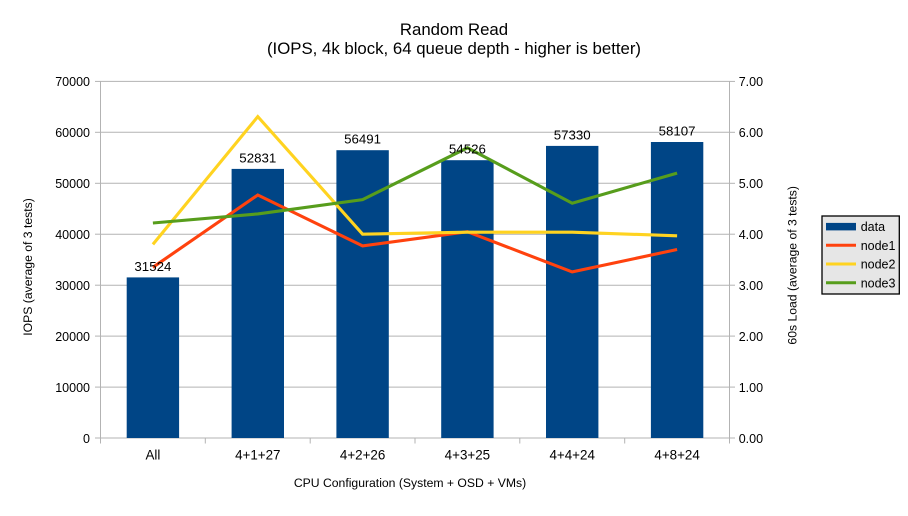 This screenshot has width=908, height=516. I want to click on svg-text: 4+4+24, so click(572, 454).